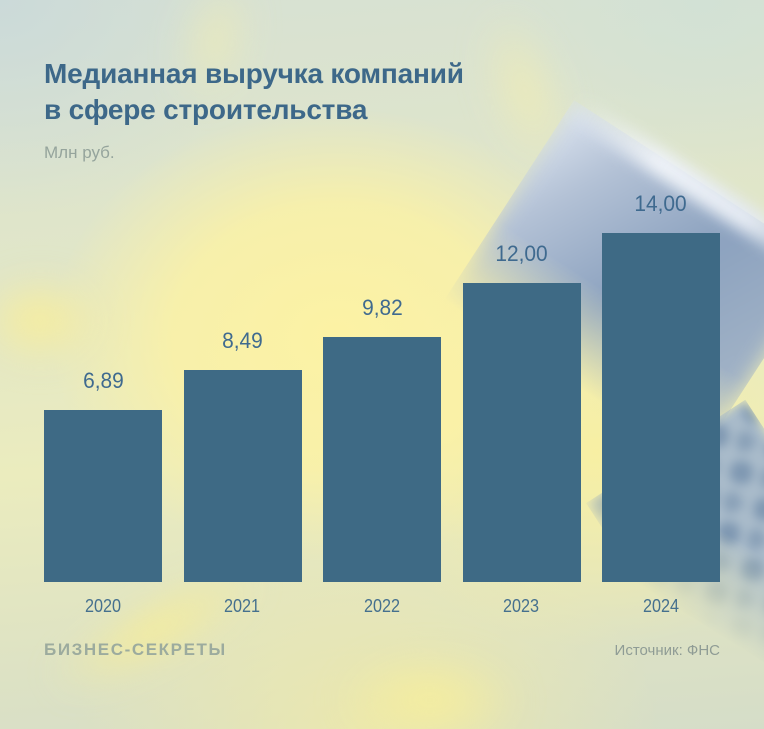 Image resolution: width=764 pixels, height=729 pixels. Describe the element at coordinates (206, 109) in the screenshot. I see `chart-title-line-2: в сфере строительства` at that location.